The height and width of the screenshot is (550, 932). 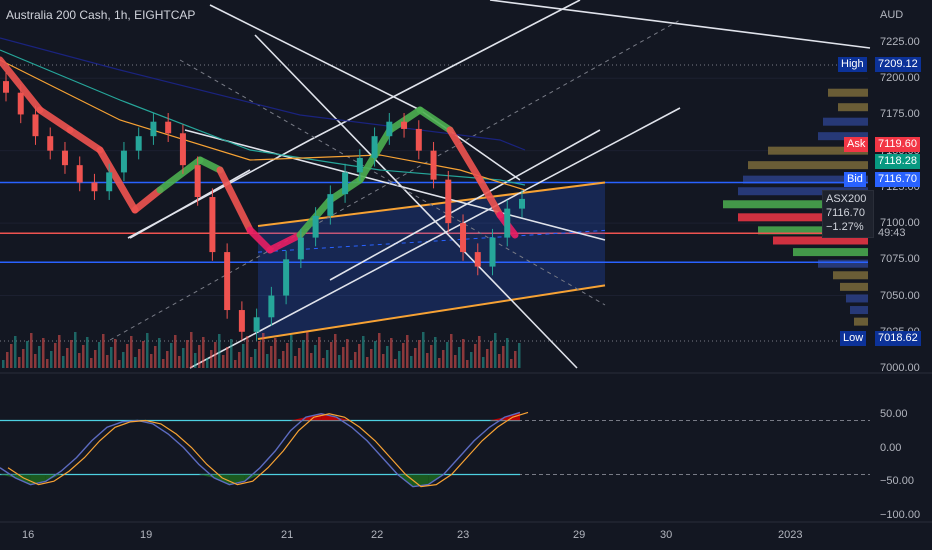 I want to click on change-percent: −1.27%, so click(x=845, y=227).